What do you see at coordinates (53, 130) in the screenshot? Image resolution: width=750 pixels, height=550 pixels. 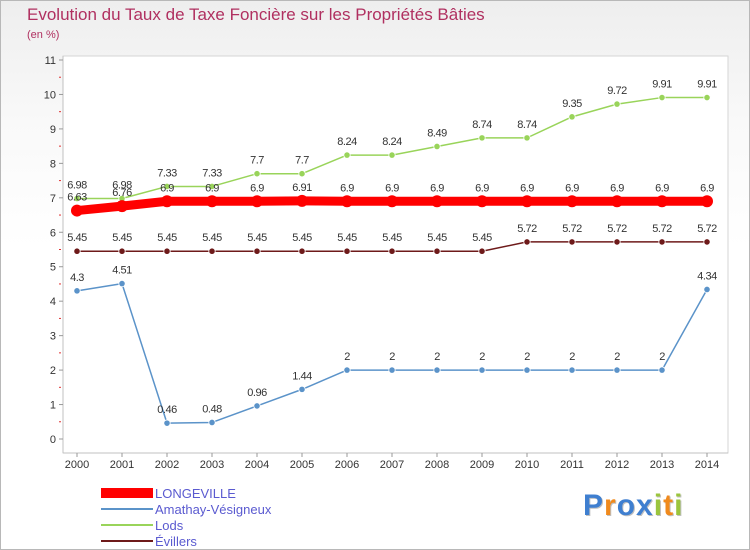 I see `y-tick-label: 9` at bounding box center [53, 130].